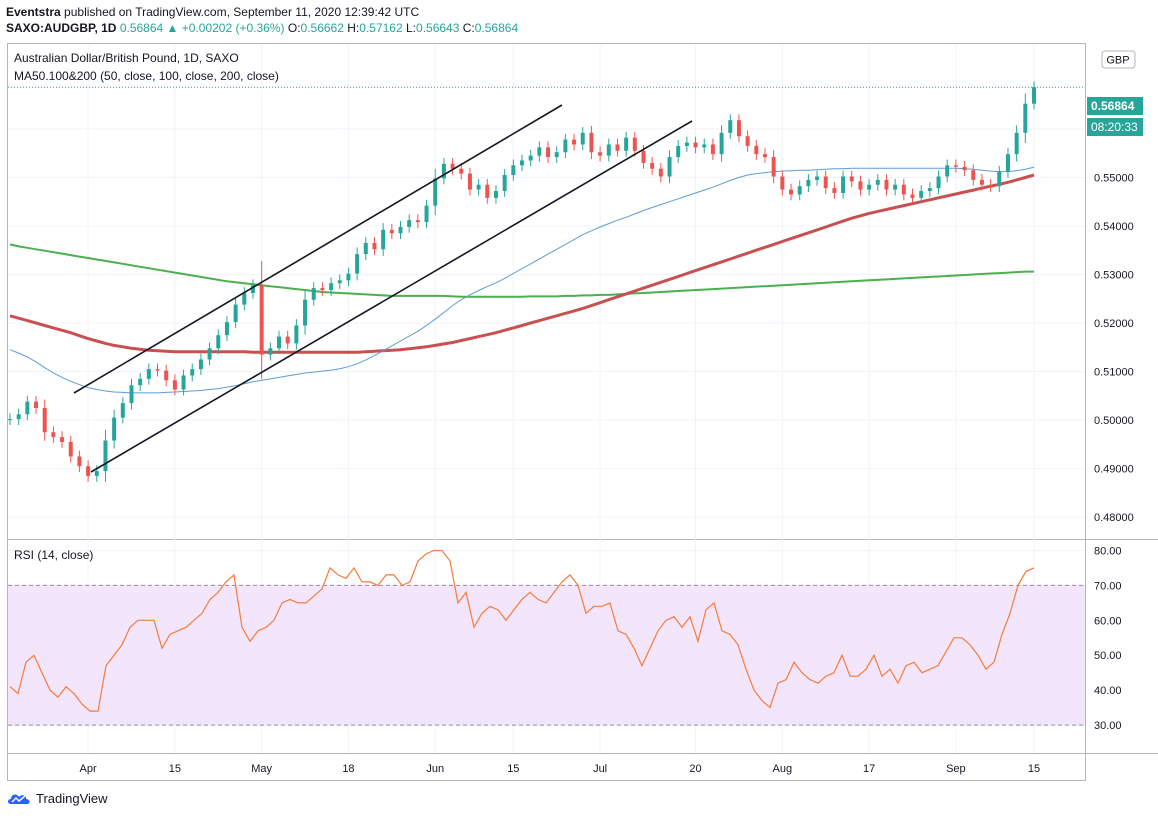 The height and width of the screenshot is (818, 1158). Describe the element at coordinates (261, 769) in the screenshot. I see `time-tick-label: May` at that location.